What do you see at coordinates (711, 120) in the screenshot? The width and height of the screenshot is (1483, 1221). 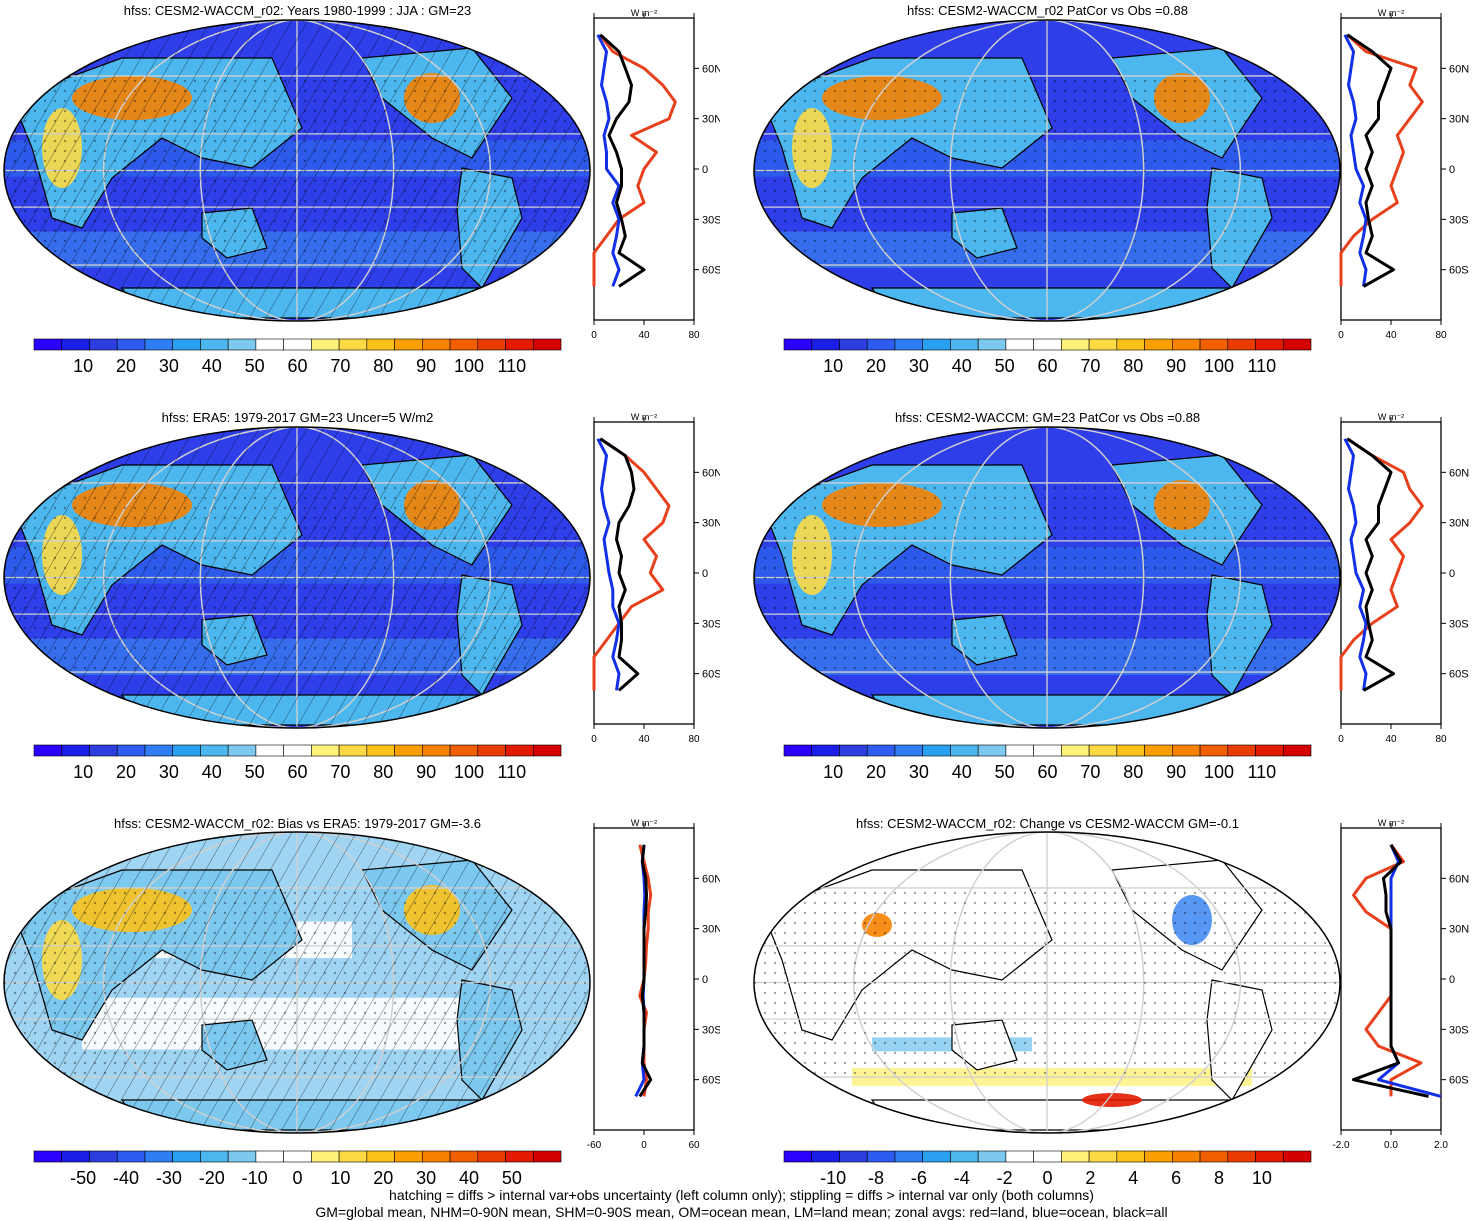 I see `lat-tick-label: 30N` at bounding box center [711, 120].